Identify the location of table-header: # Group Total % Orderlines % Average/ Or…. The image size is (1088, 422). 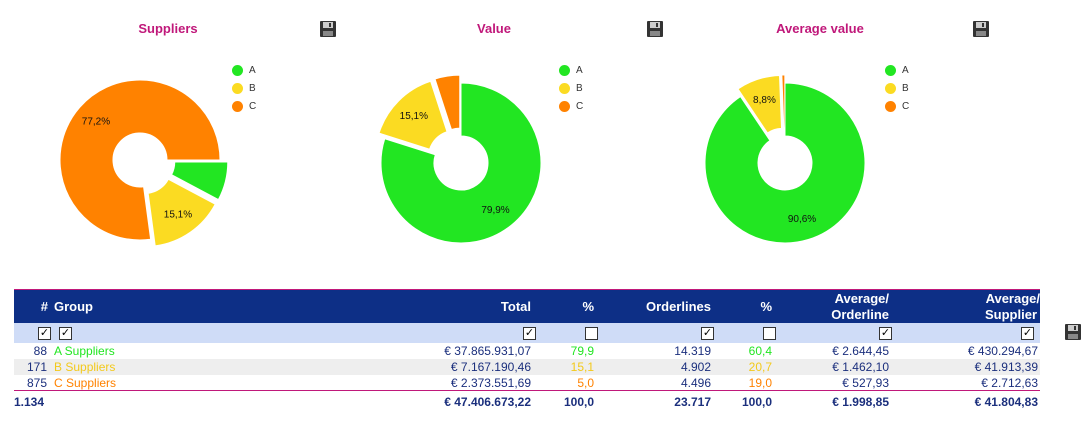
(527, 306).